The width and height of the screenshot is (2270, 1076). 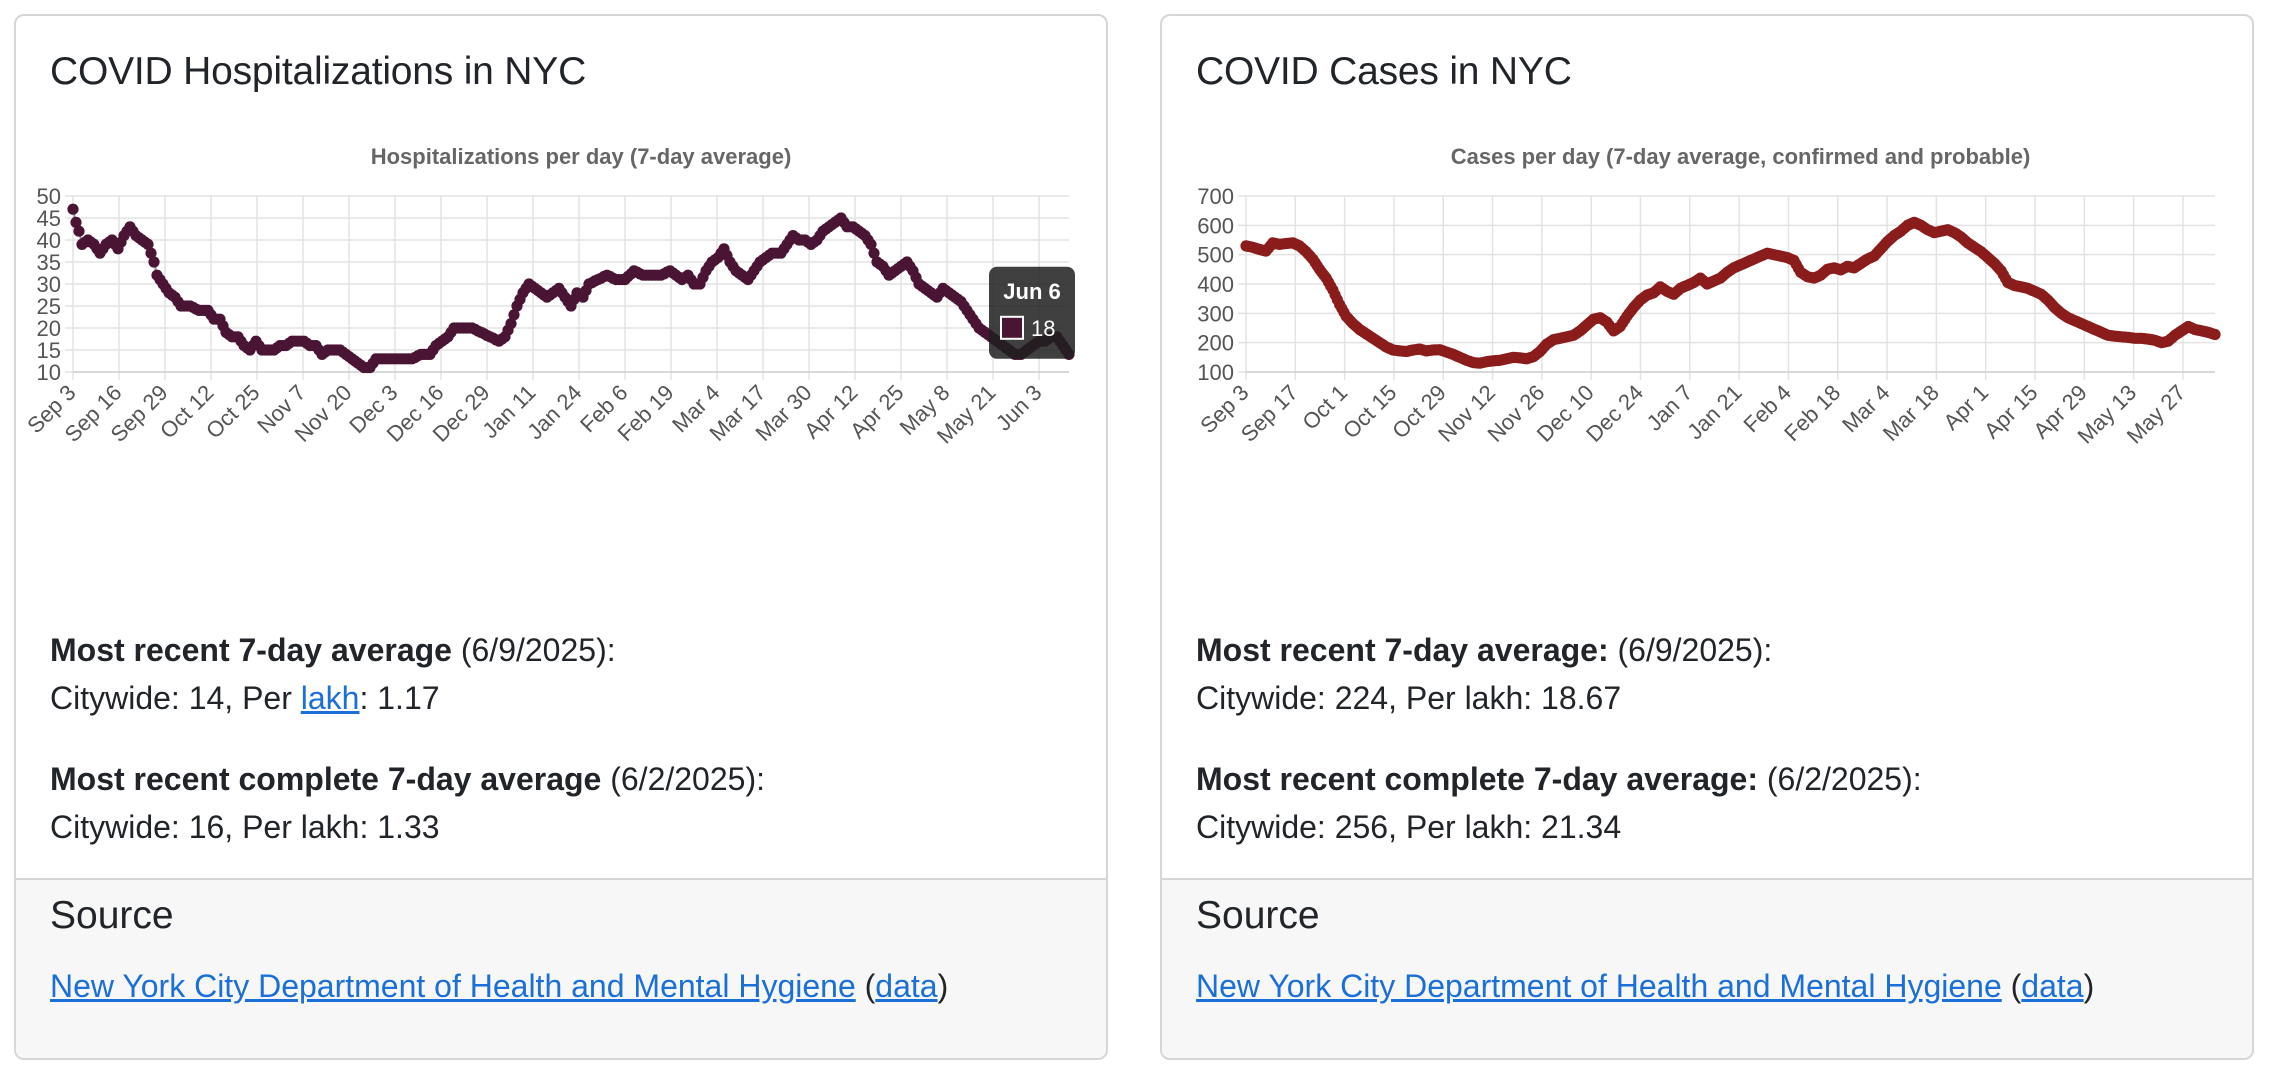 What do you see at coordinates (49, 328) in the screenshot?
I see `y-tick-label: 20` at bounding box center [49, 328].